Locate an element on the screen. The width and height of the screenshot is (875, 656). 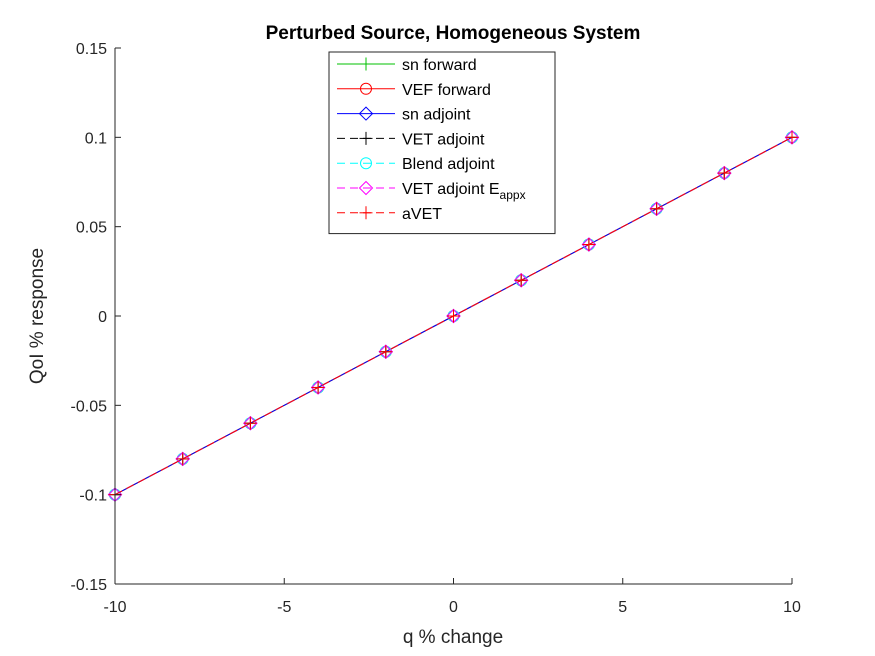
legend-item: Blend adjoint is located at coordinates (416, 164).